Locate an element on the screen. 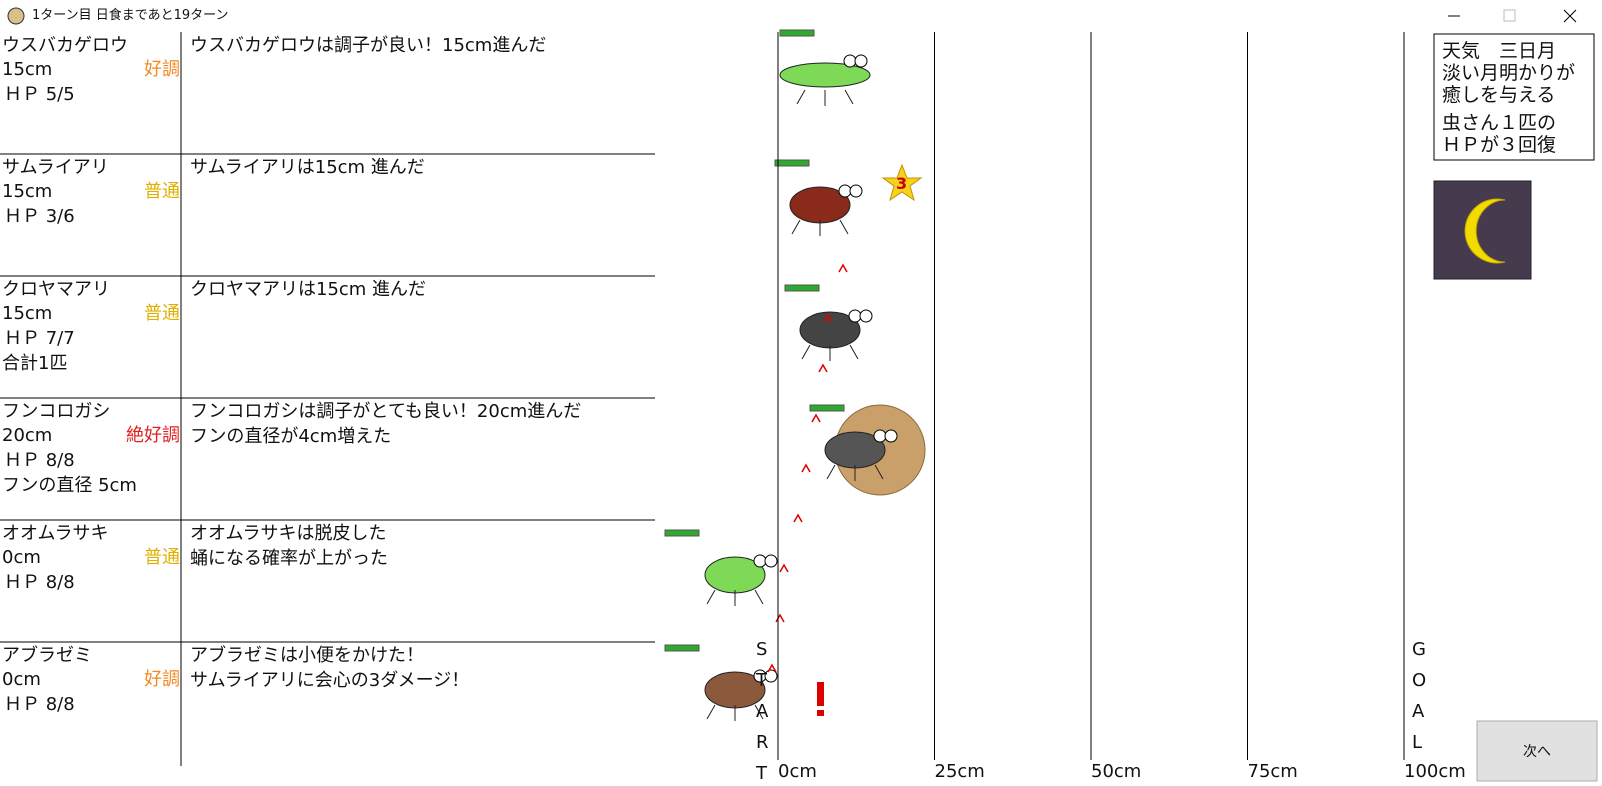 The image size is (1602, 786). battle-message: 蛹になる確率が上がった is located at coordinates (289, 558).